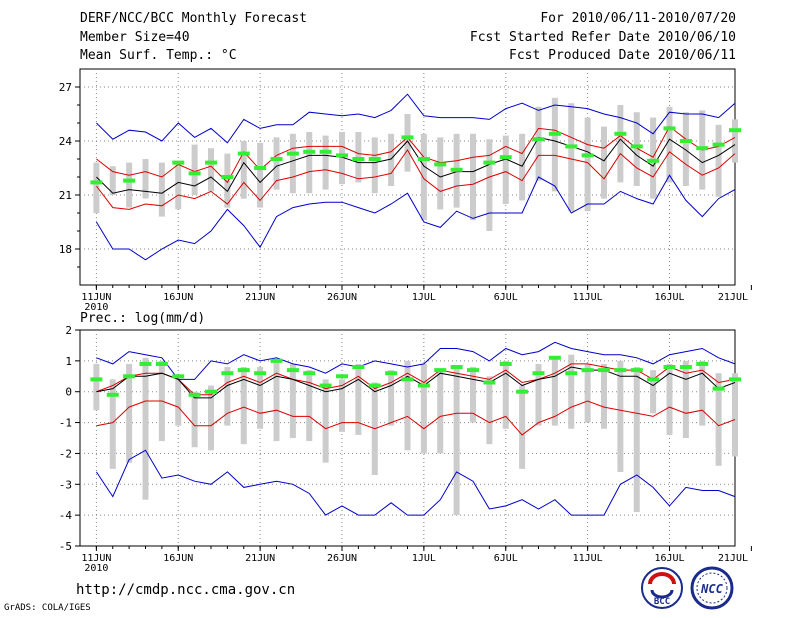  Describe the element at coordinates (96, 307) in the screenshot. I see `x-tick-year-label: 2010` at that location.